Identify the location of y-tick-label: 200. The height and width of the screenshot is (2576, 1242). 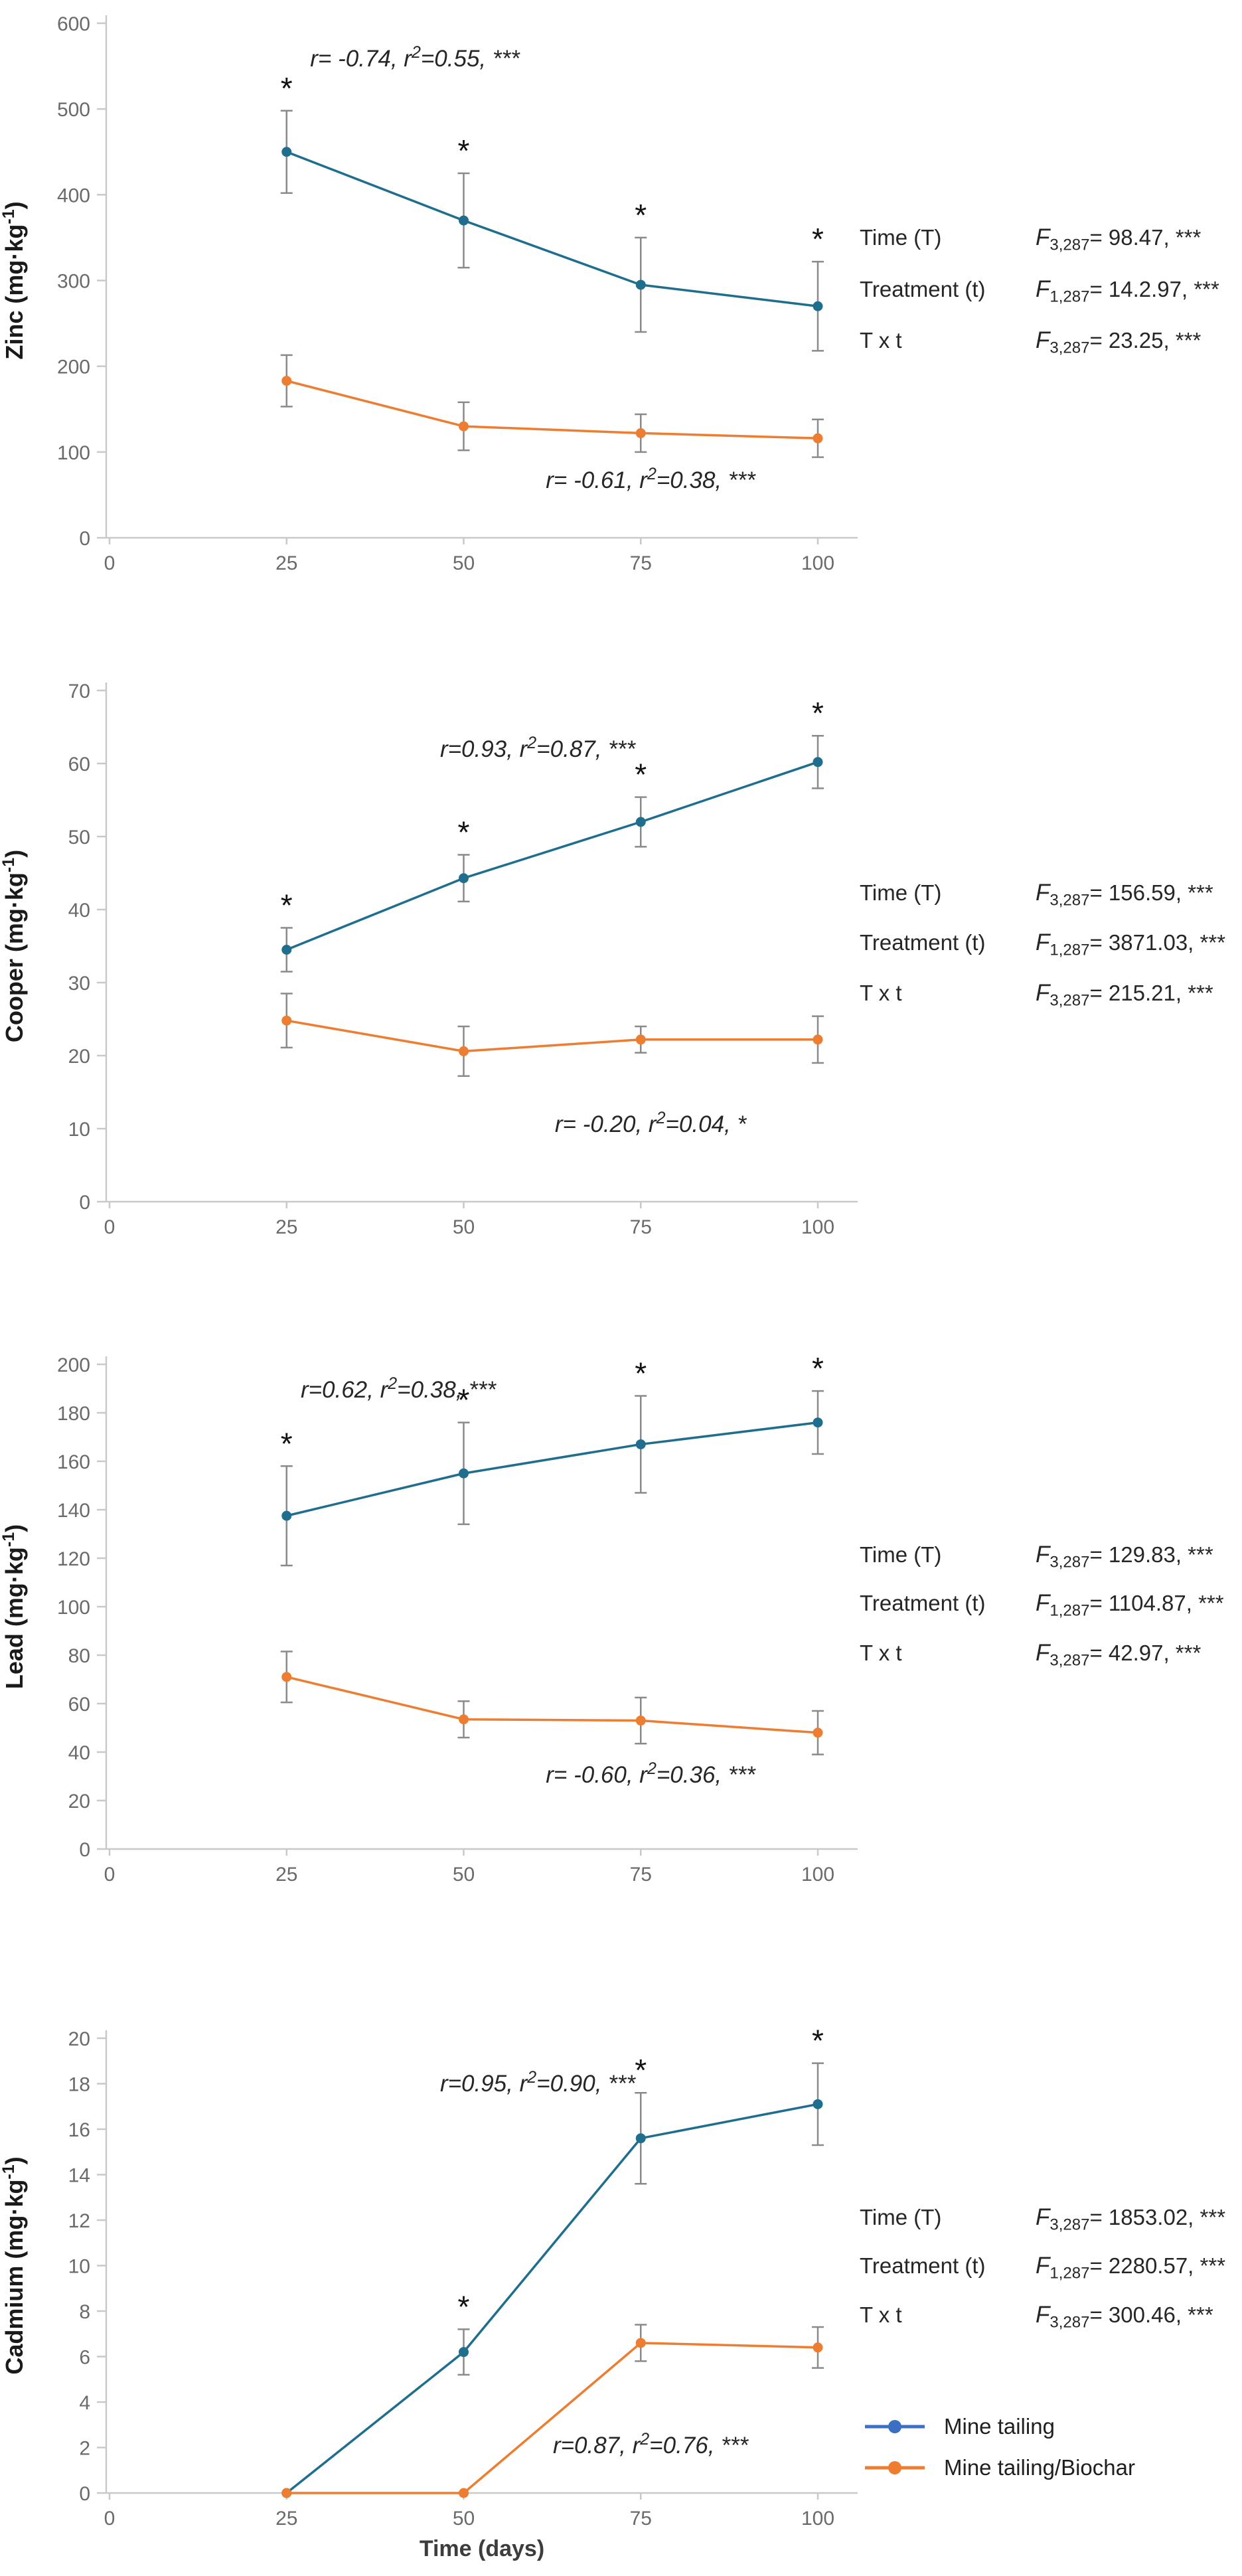
(73, 367).